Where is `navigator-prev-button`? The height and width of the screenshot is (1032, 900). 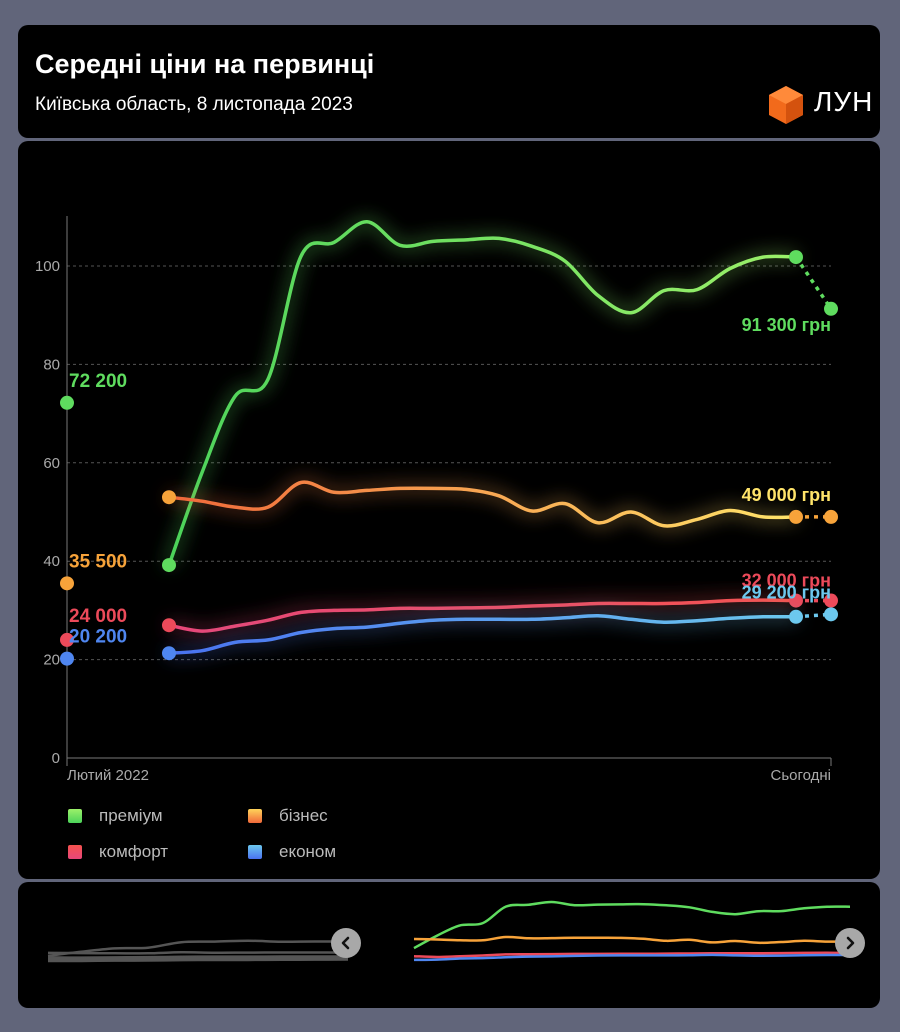 navigator-prev-button is located at coordinates (346, 943).